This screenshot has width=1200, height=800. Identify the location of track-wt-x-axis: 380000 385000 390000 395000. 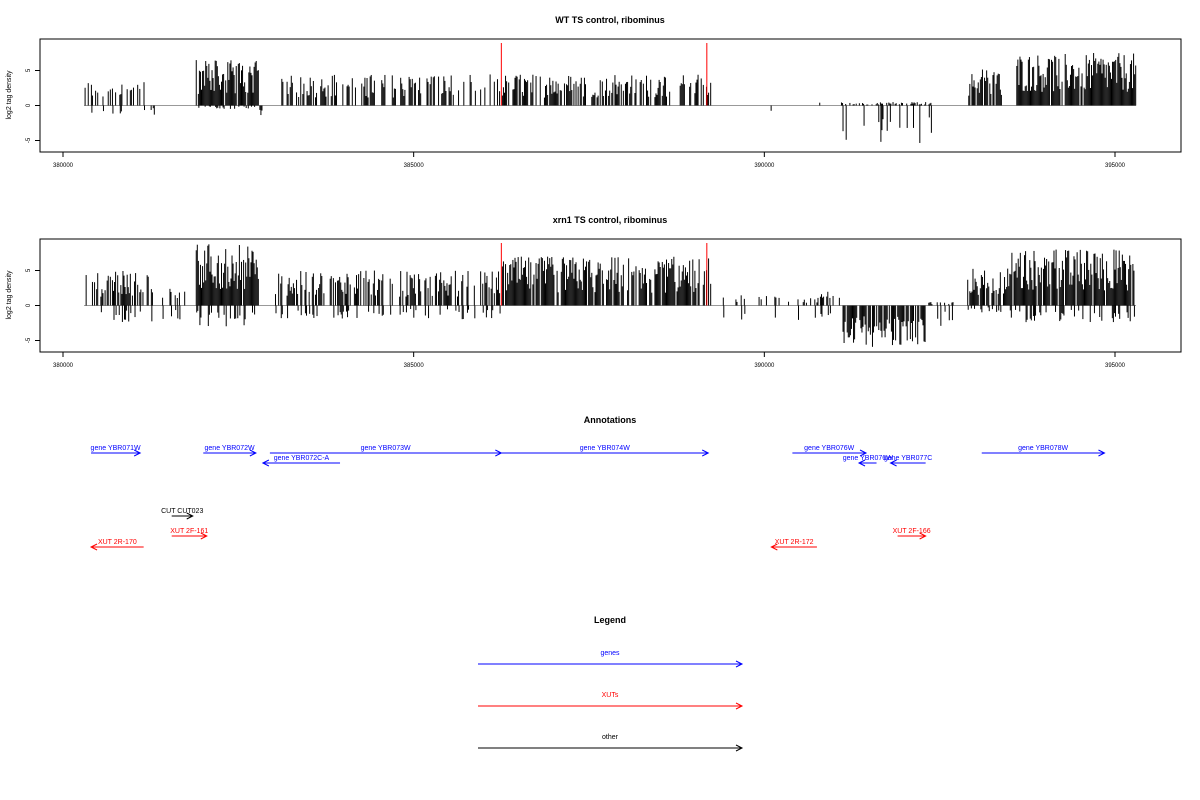
(589, 160).